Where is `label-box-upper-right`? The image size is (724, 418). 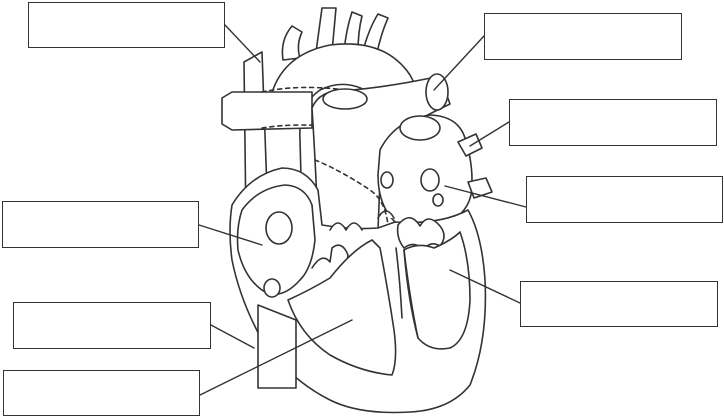
label-box-upper-right is located at coordinates (613, 122).